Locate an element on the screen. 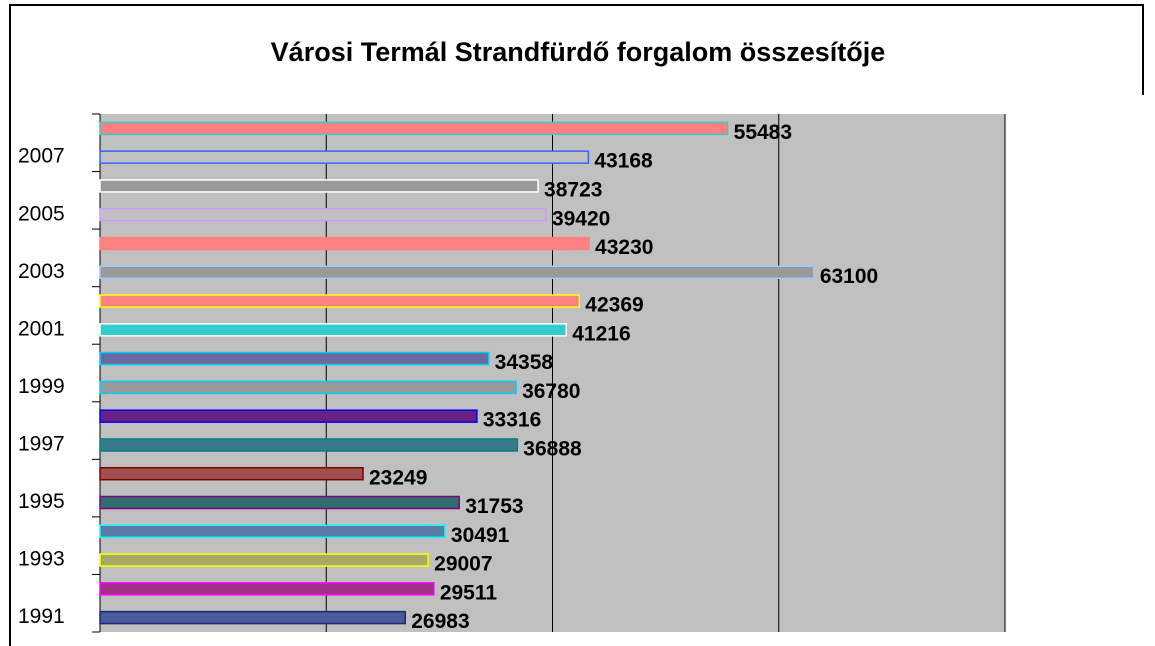  y-tick-label: 2001 is located at coordinates (41, 328).